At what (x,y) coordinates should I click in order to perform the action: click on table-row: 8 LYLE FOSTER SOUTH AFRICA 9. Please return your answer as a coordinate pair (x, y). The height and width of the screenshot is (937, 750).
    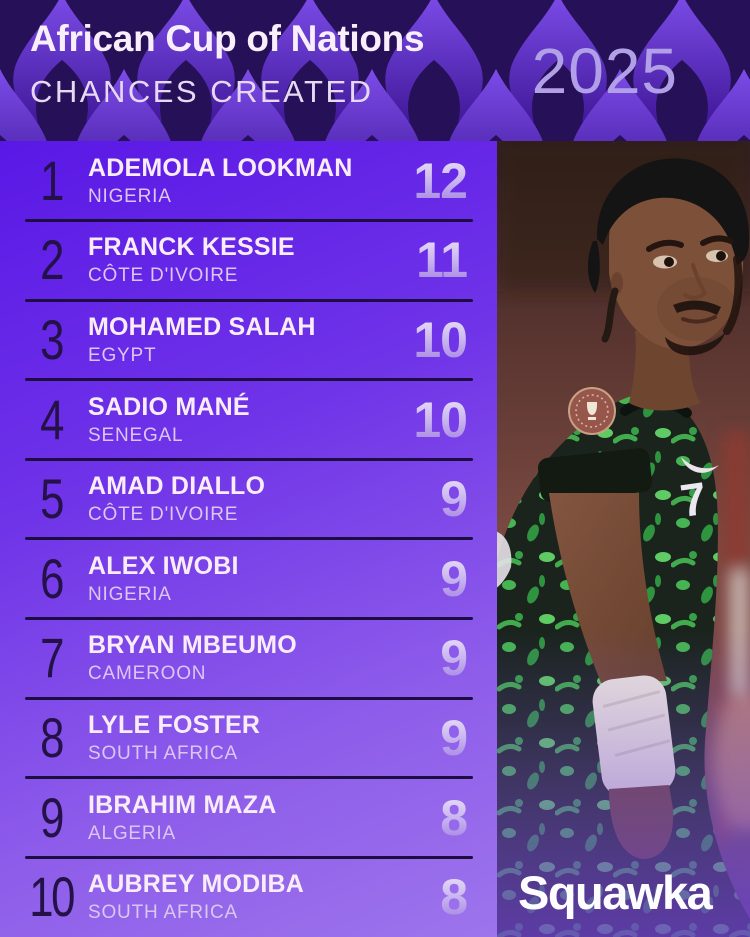
    Looking at the image, I should click on (248, 738).